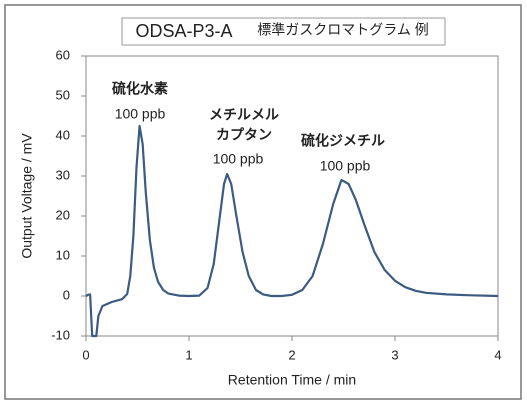 This screenshot has height=410, width=527. I want to click on x-tick-label: 0, so click(85, 354).